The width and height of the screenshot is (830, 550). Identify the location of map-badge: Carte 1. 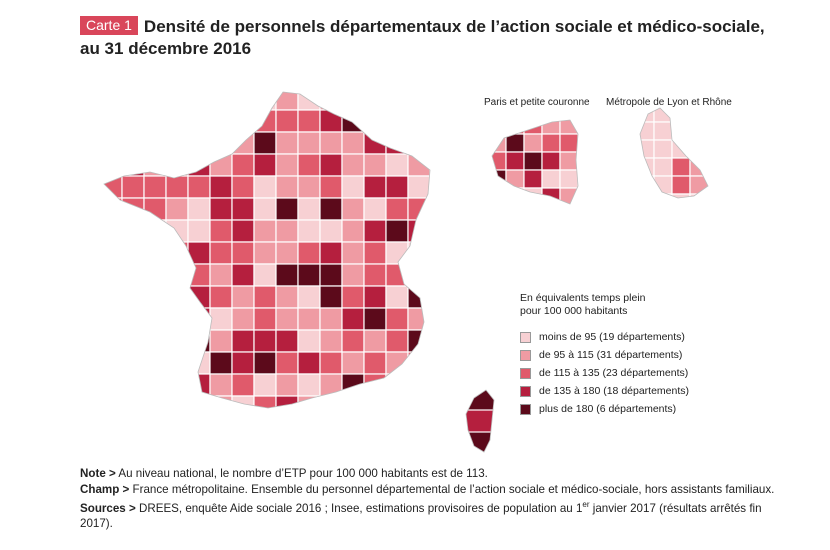
(109, 25).